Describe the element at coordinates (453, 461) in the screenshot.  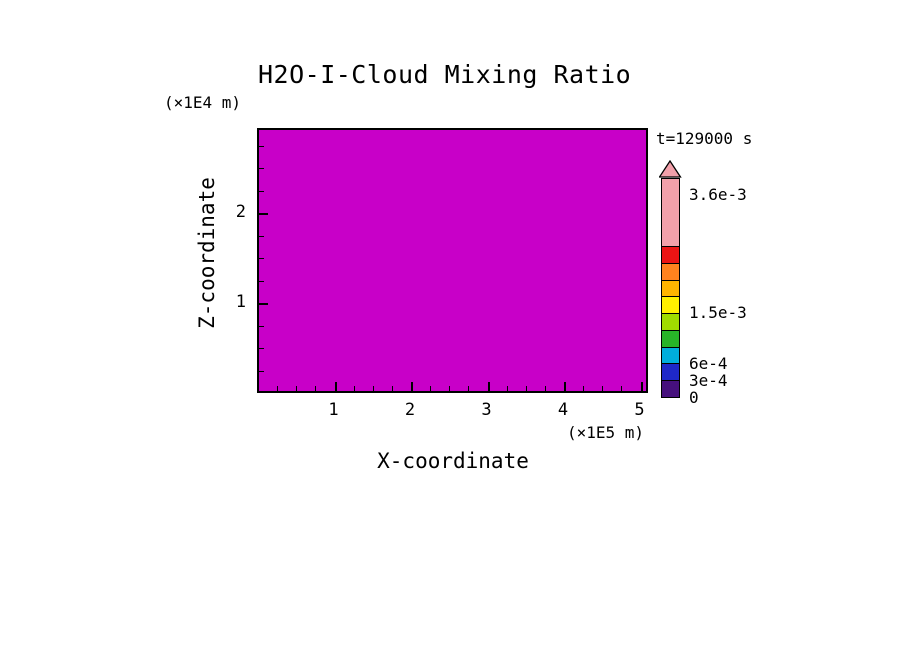
I see `x-axis-title: X-coordinate` at that location.